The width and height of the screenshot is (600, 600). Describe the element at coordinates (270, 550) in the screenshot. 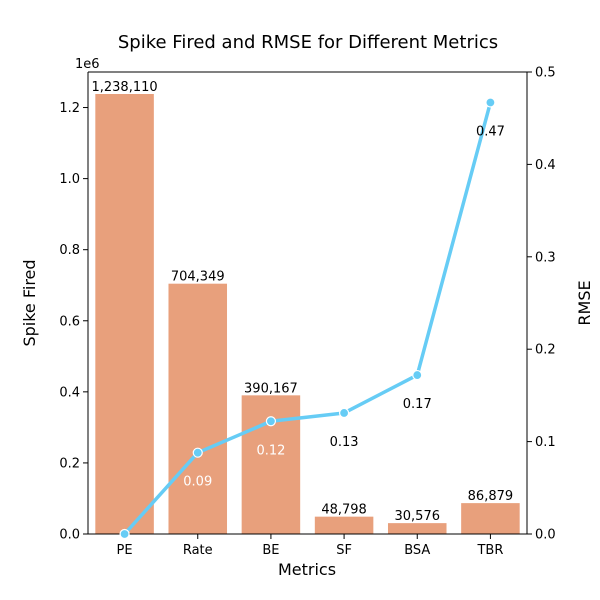

I see `x-tick-label: BE` at that location.